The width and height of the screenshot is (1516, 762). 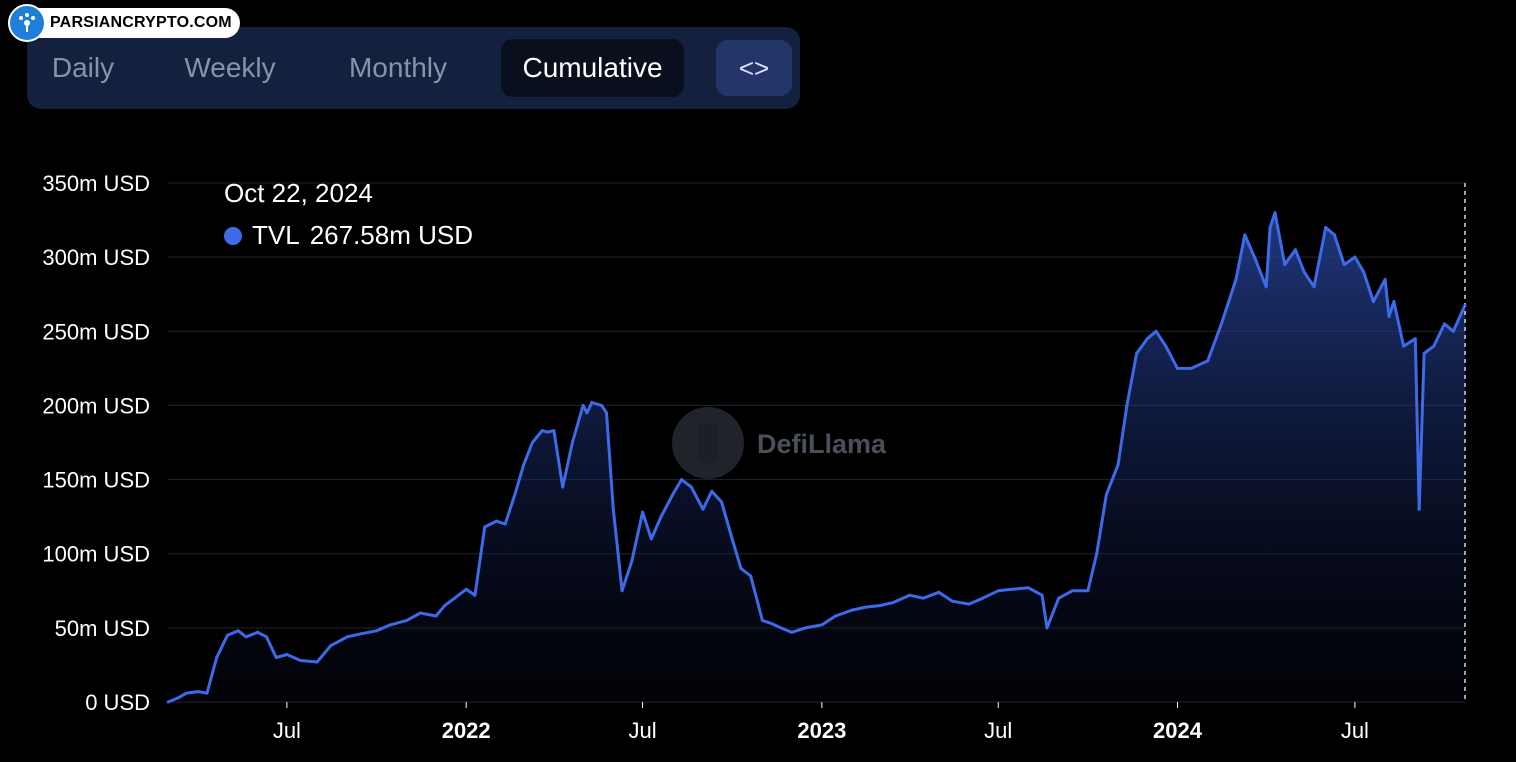 I want to click on view-tabbar: Daily Weekly Monthly Cumulative <>, so click(x=413, y=68).